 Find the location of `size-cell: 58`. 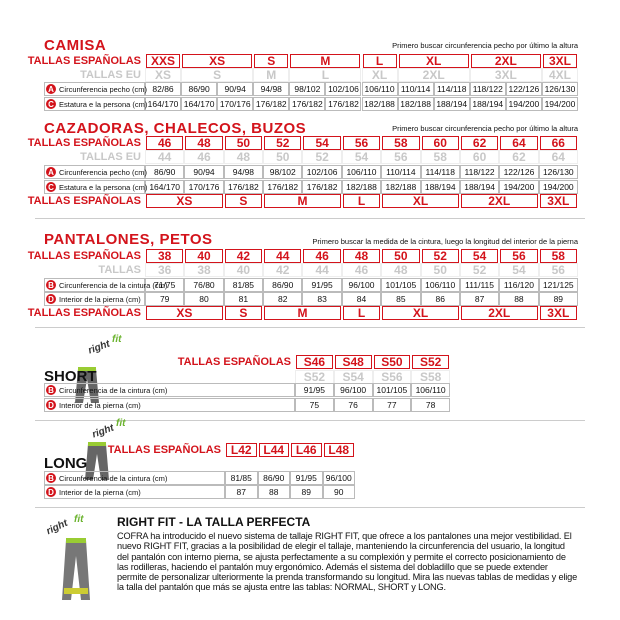

size-cell: 58 is located at coordinates (558, 256).